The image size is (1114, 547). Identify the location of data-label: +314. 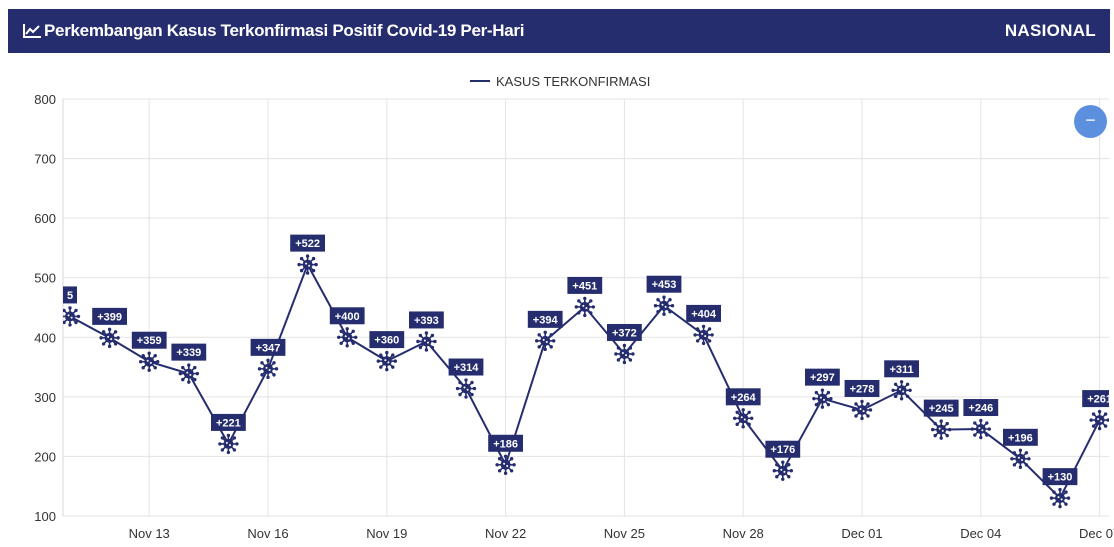
(467, 368).